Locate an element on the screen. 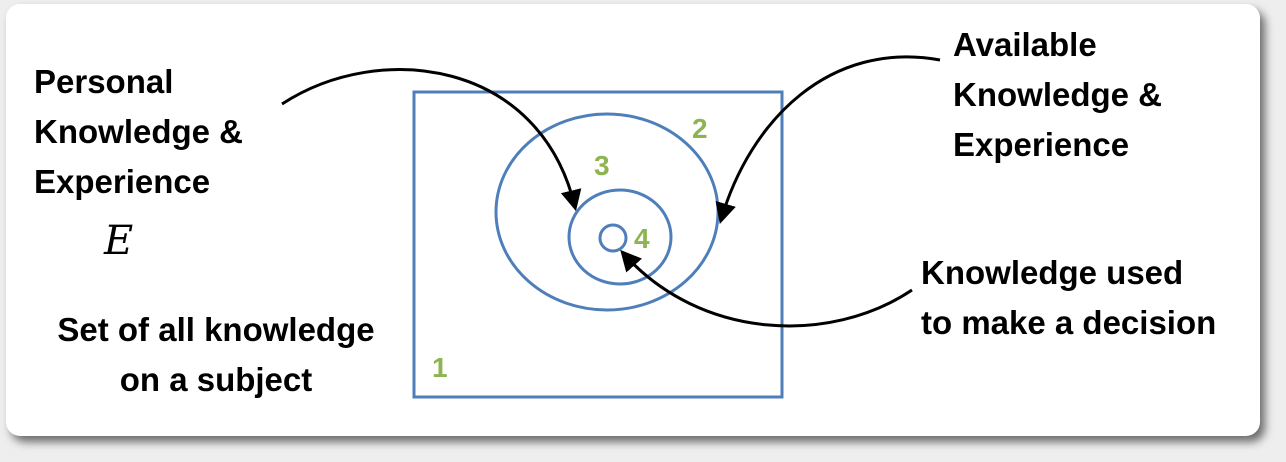 The height and width of the screenshot is (462, 1286). set-label-line-2: on a subject is located at coordinates (216, 379).